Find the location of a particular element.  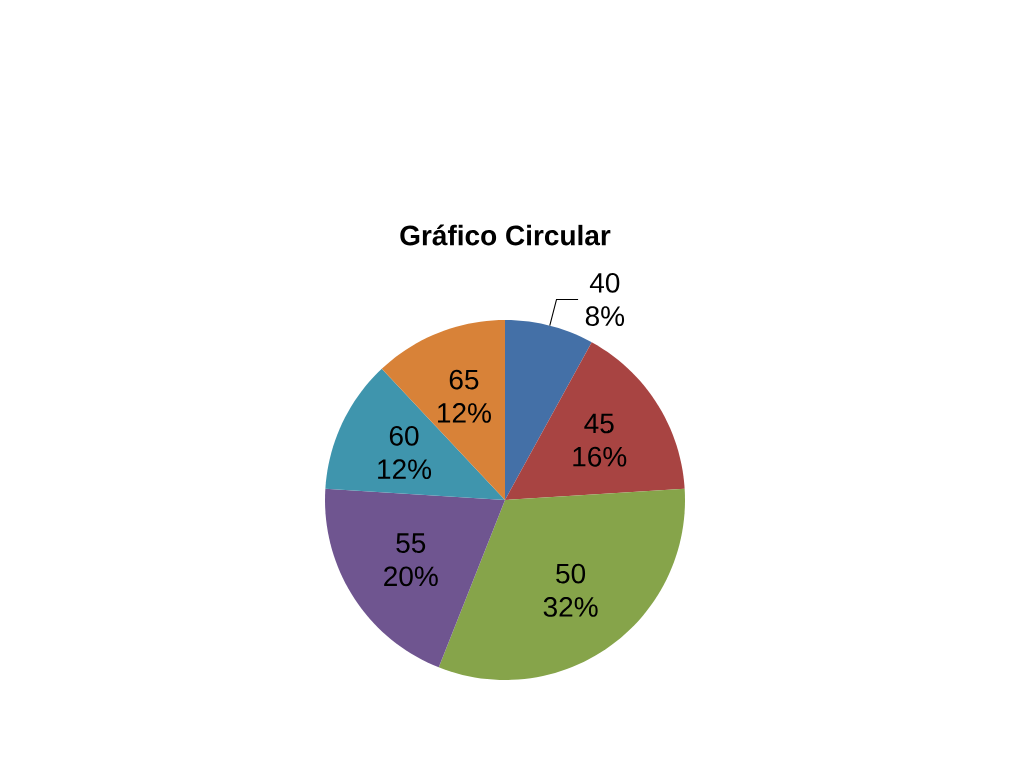

data-label: 32% is located at coordinates (570, 607).